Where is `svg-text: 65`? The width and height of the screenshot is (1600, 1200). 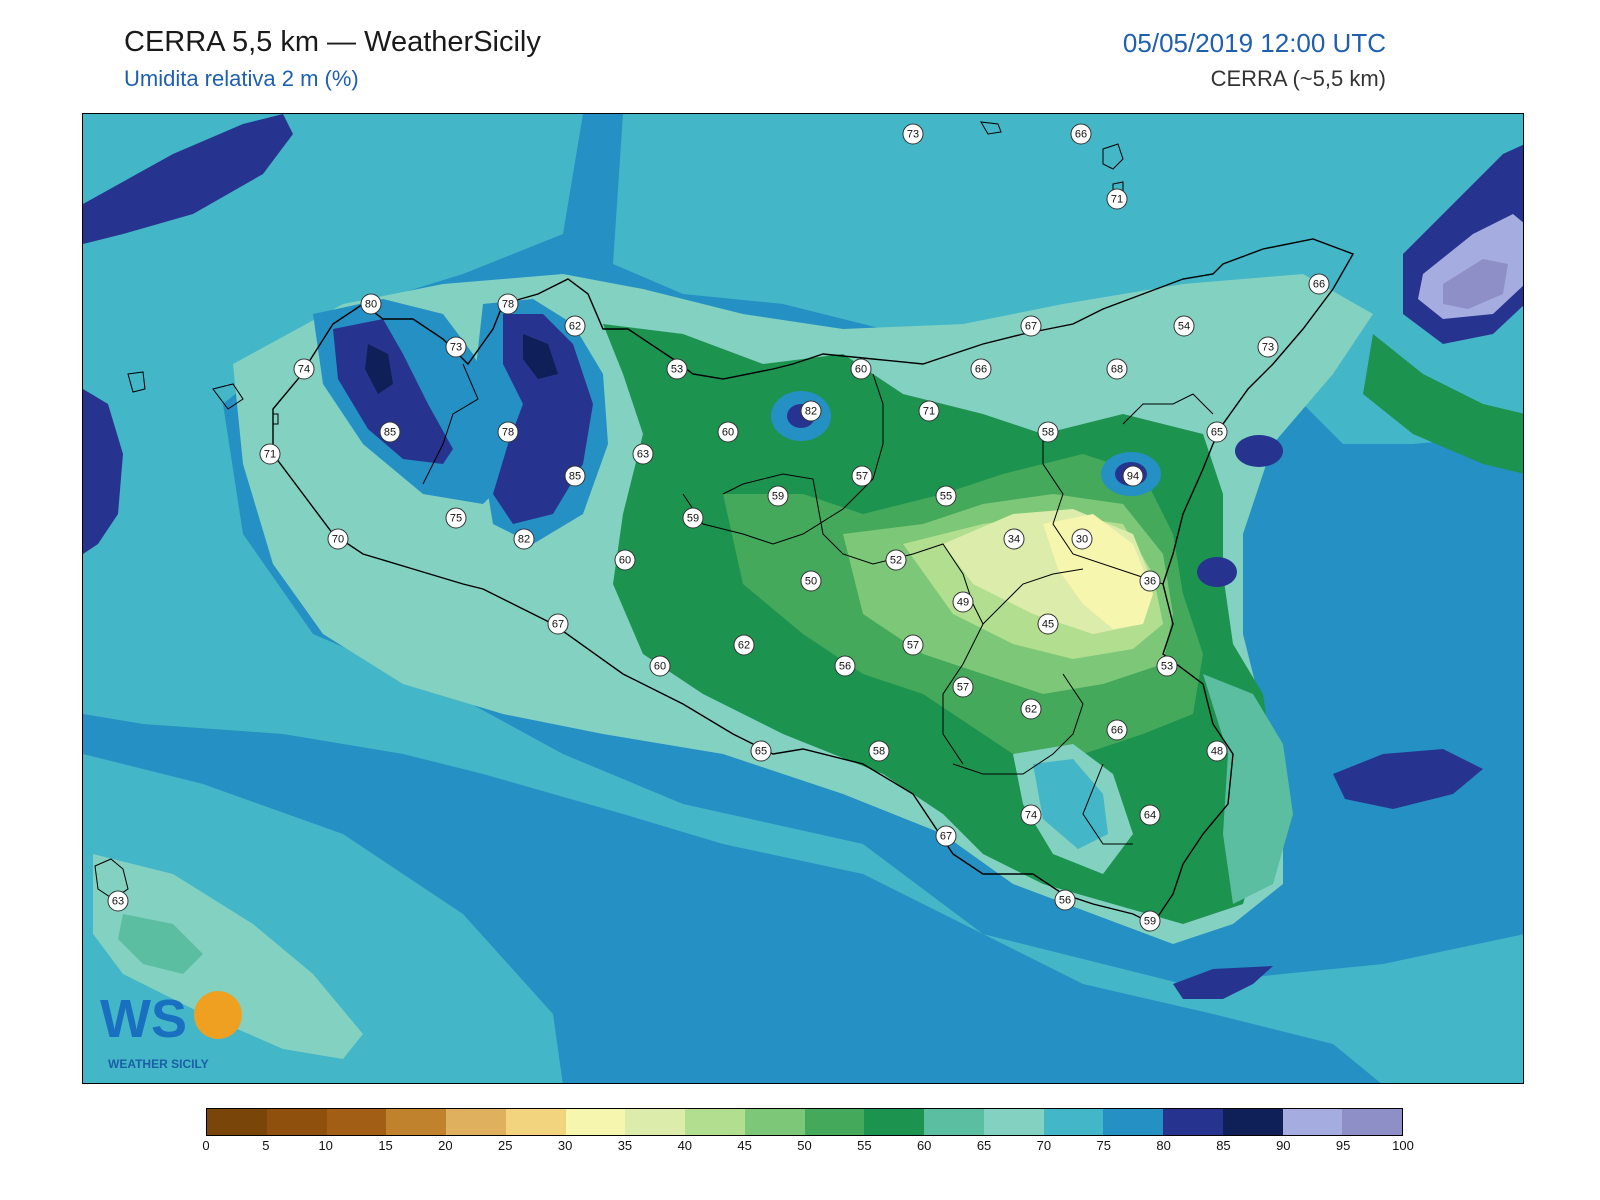
svg-text: 65 is located at coordinates (1217, 433).